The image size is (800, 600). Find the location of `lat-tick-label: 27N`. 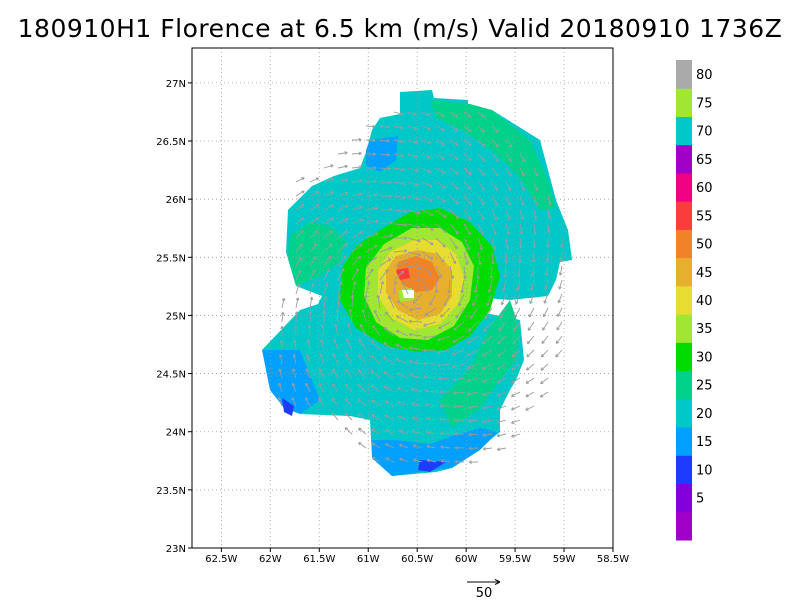

lat-tick-label: 27N is located at coordinates (176, 84).